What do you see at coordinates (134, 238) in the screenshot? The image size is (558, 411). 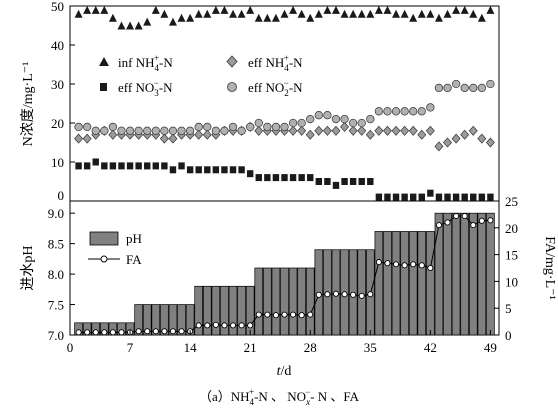 I see `legend-label-ph: pH` at bounding box center [134, 238].